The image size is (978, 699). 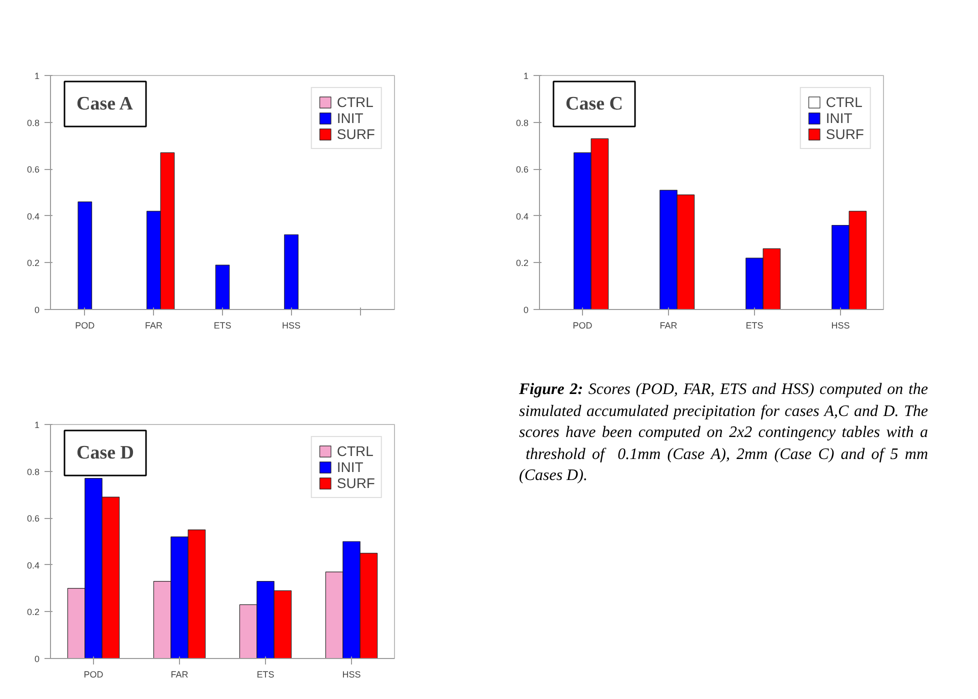 I want to click on caption: Figure 2:, so click(x=551, y=389).